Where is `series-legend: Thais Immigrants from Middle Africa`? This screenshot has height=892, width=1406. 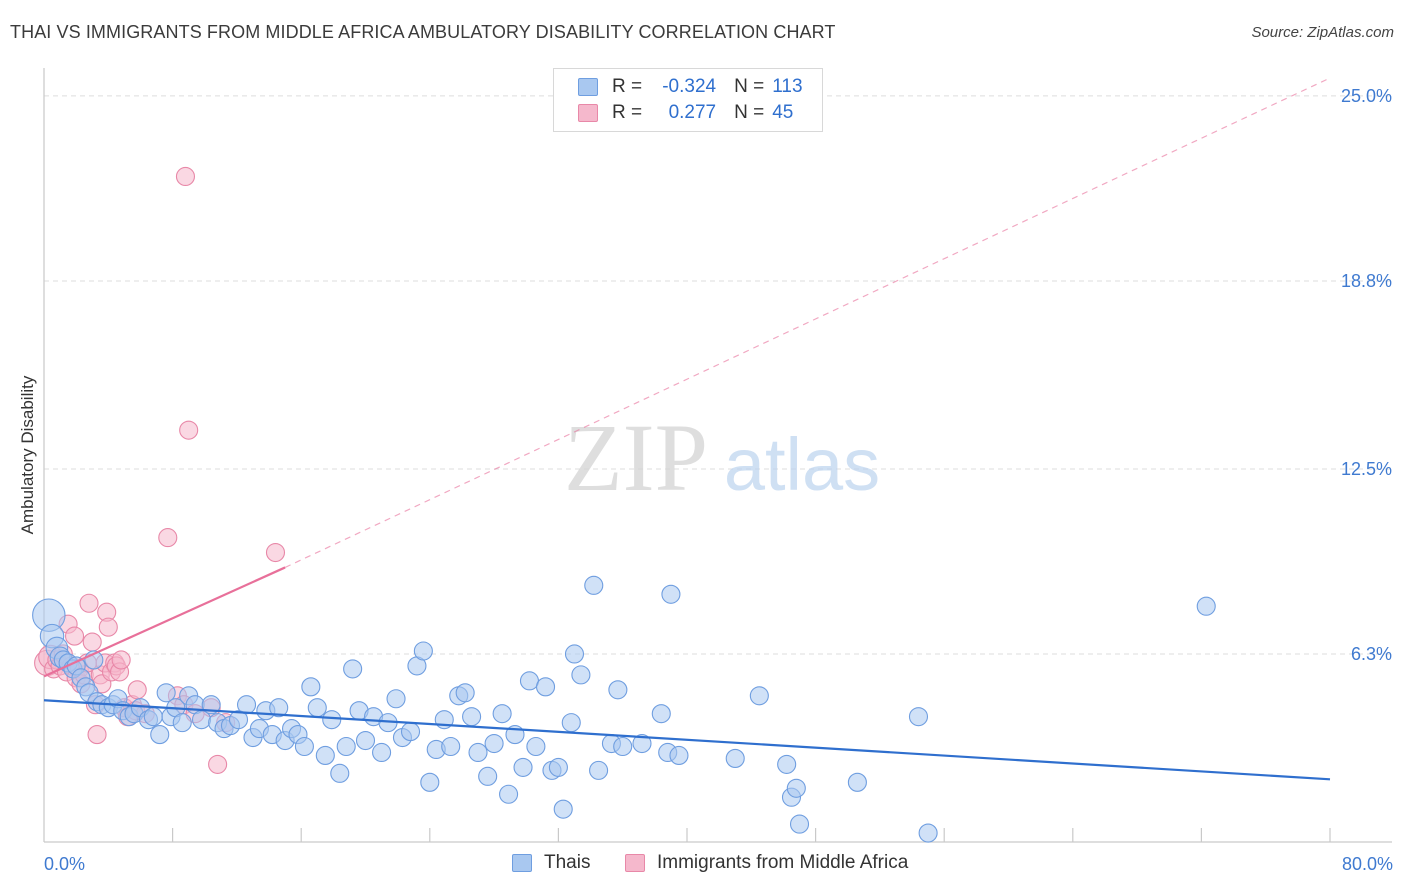
series-legend: Thais Immigrants from Middle Africa is located at coordinates (703, 864).